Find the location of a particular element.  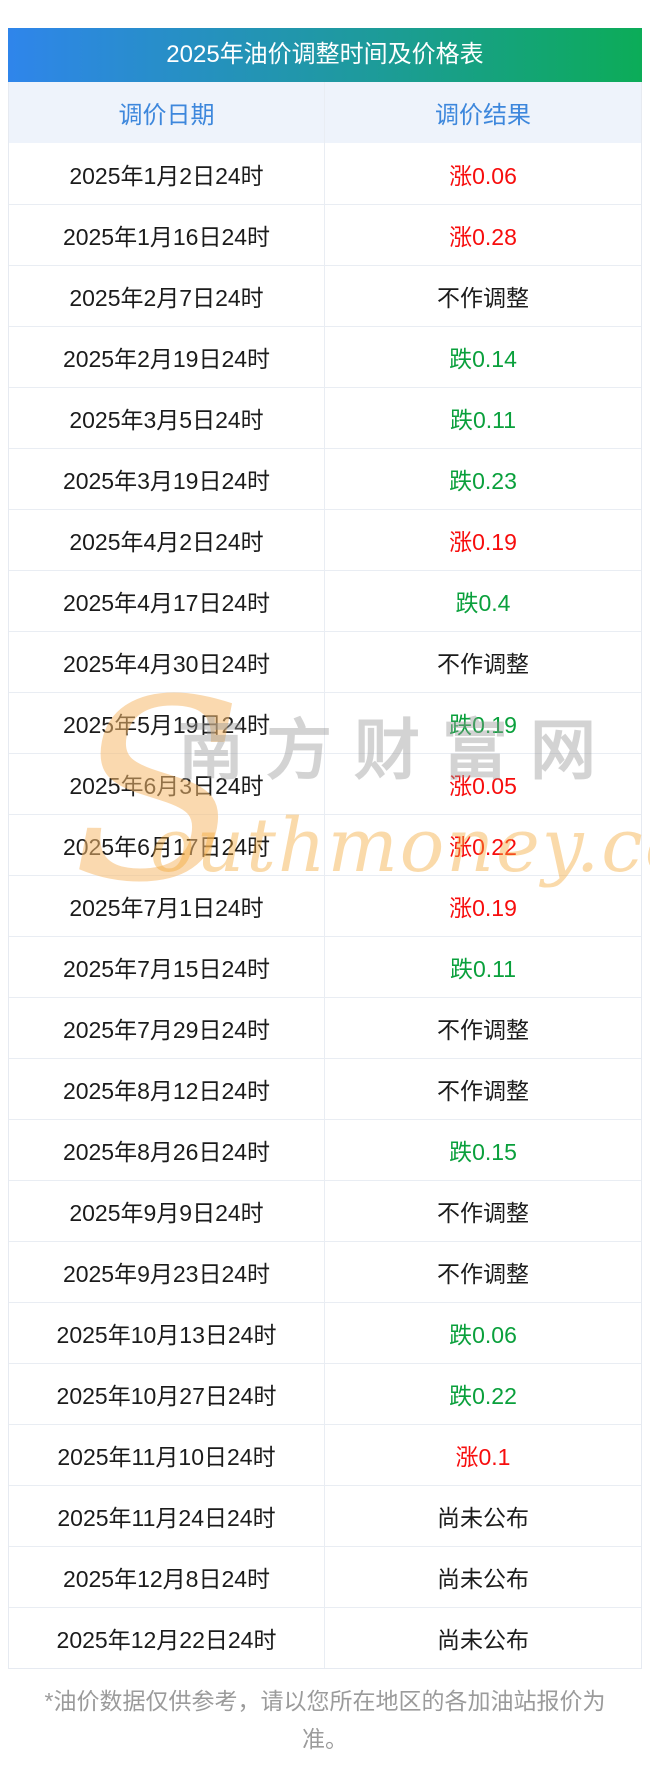

table-row: 2025年1月2日24时 涨0.06 is located at coordinates (325, 173).